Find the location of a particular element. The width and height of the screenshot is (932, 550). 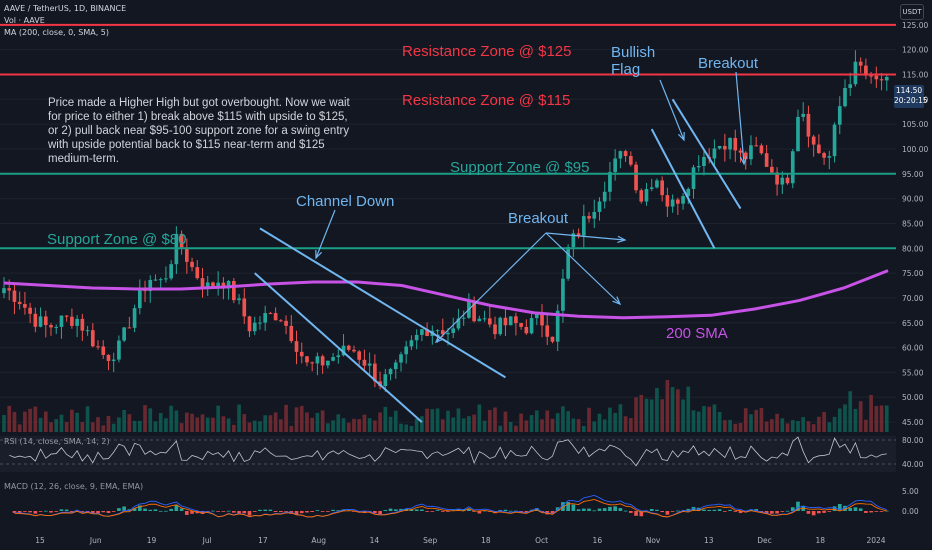

price-tick: 55.00 is located at coordinates (913, 372).